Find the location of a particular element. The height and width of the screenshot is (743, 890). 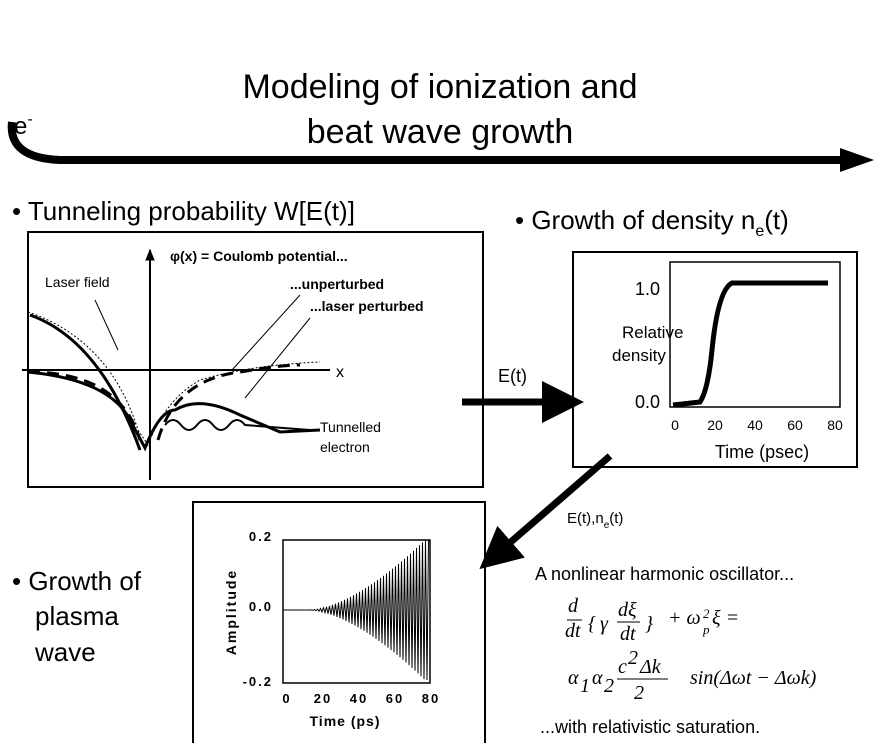

plasma-panel is located at coordinates (339, 622).